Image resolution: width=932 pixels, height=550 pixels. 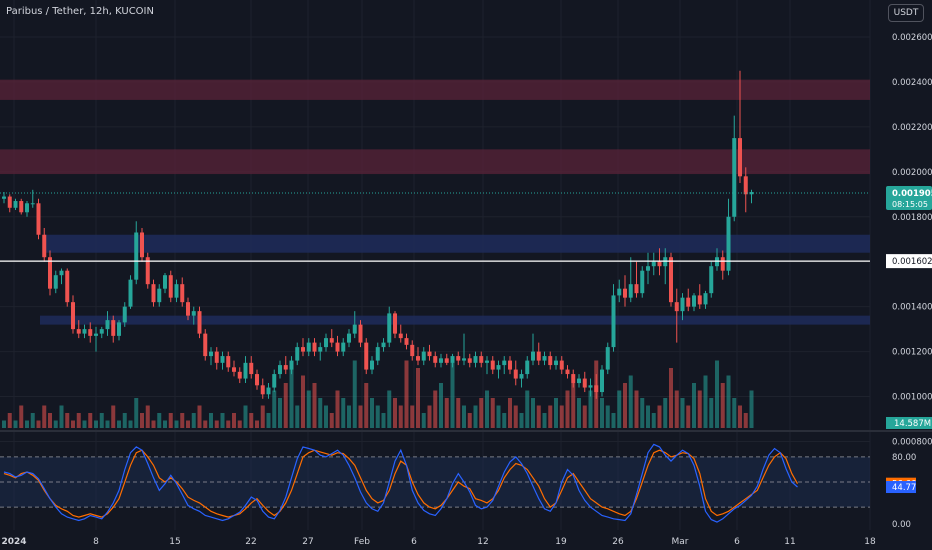 What do you see at coordinates (455, 320) in the screenshot?
I see `support-zone` at bounding box center [455, 320].